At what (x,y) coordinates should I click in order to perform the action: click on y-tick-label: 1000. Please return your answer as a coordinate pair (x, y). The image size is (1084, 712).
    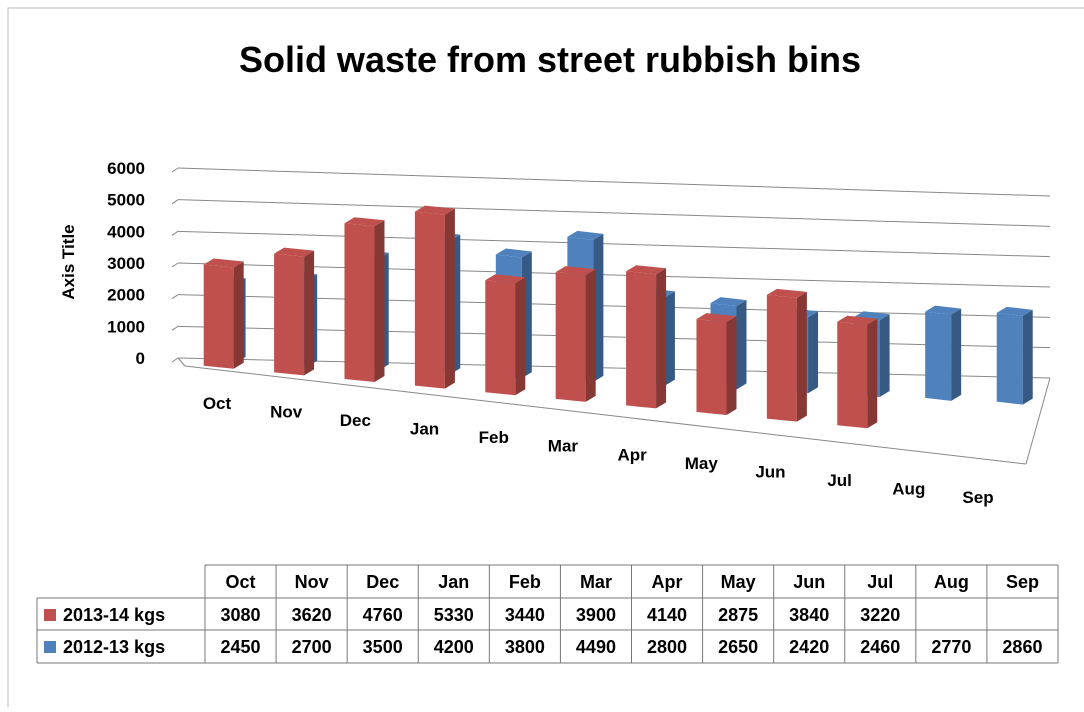
    Looking at the image, I should click on (126, 326).